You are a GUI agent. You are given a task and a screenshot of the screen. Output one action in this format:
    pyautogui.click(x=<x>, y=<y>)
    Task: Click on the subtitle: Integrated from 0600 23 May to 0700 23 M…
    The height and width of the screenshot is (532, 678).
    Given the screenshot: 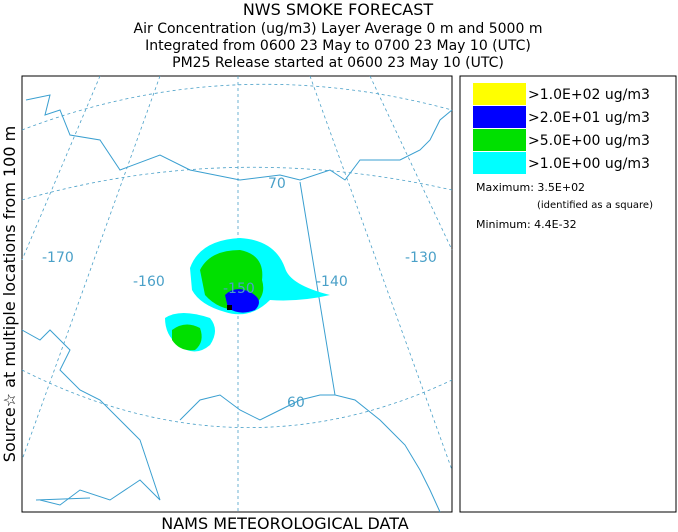 What is the action you would take?
    pyautogui.click(x=338, y=46)
    